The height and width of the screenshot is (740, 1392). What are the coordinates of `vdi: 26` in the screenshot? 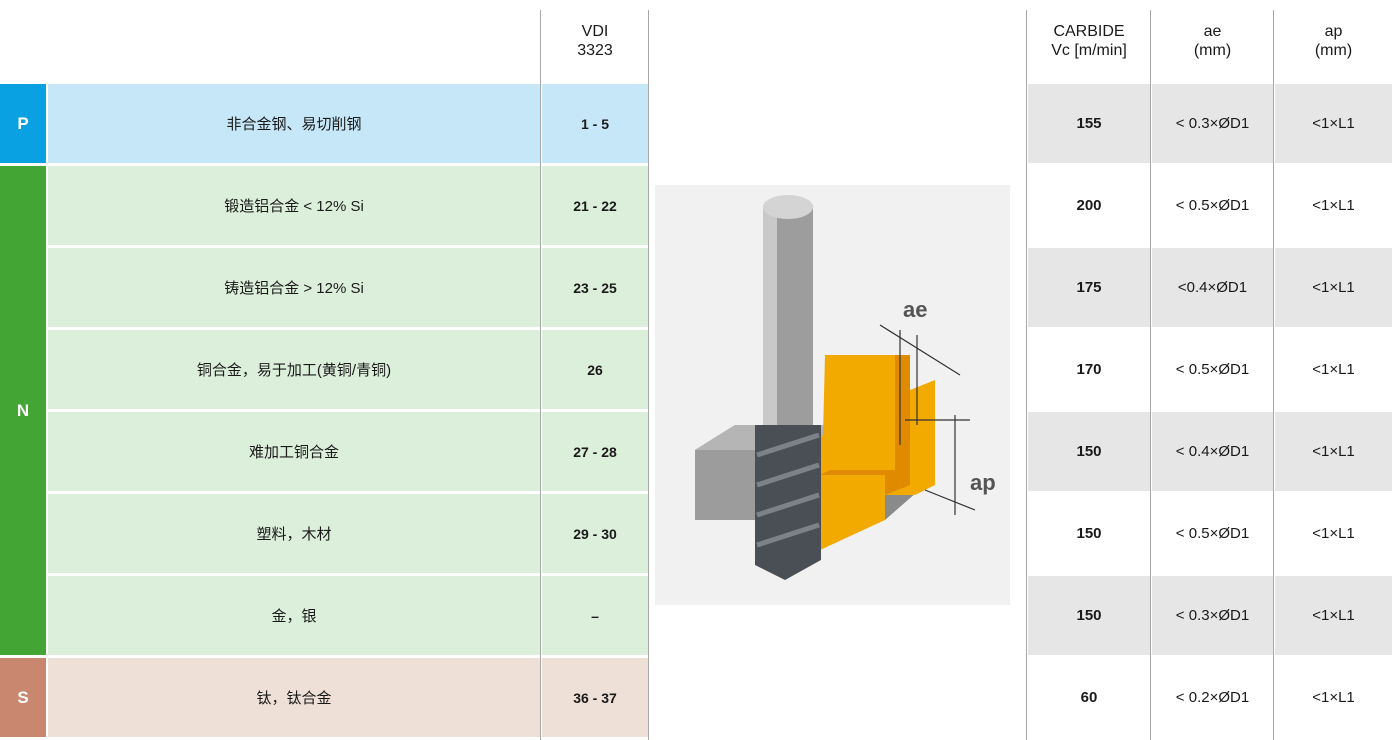 It's located at (595, 369).